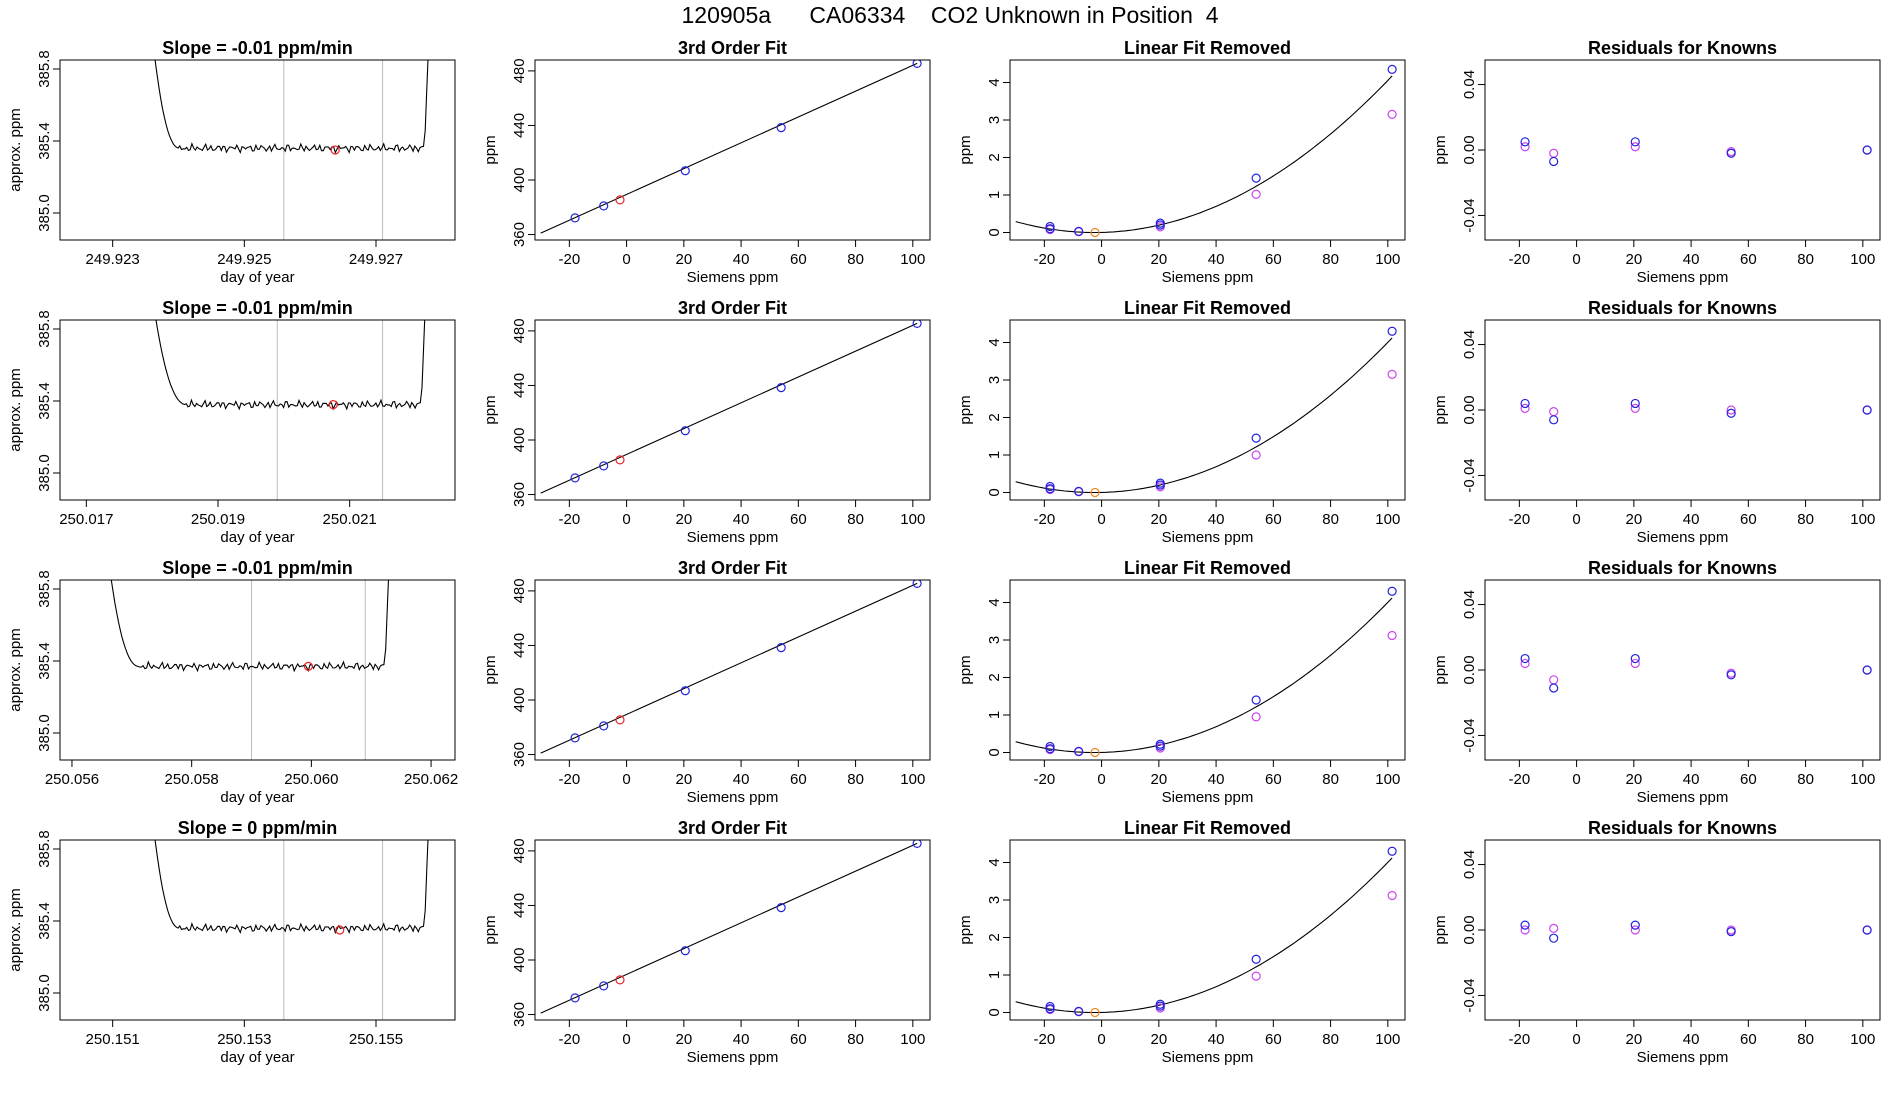  What do you see at coordinates (72, 779) in the screenshot?
I see `x-tick-label: 250.056` at bounding box center [72, 779].